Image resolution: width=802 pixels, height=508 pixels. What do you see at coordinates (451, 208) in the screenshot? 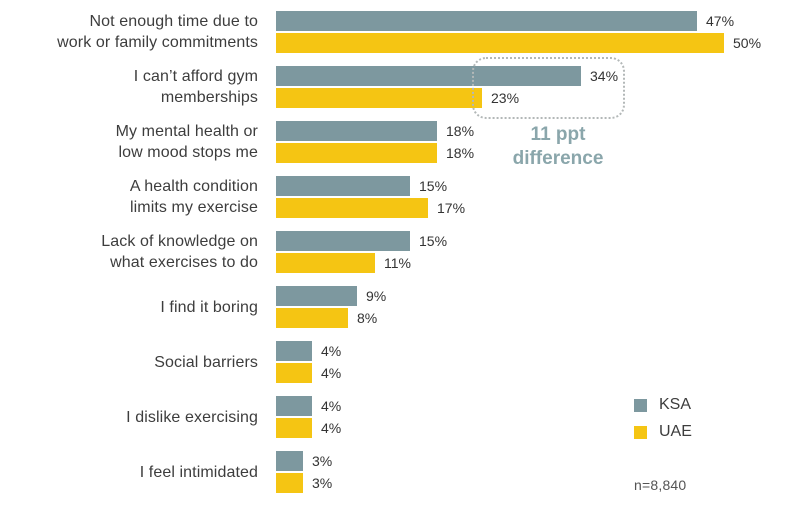
I see `value-label-uae: 17%` at bounding box center [451, 208].